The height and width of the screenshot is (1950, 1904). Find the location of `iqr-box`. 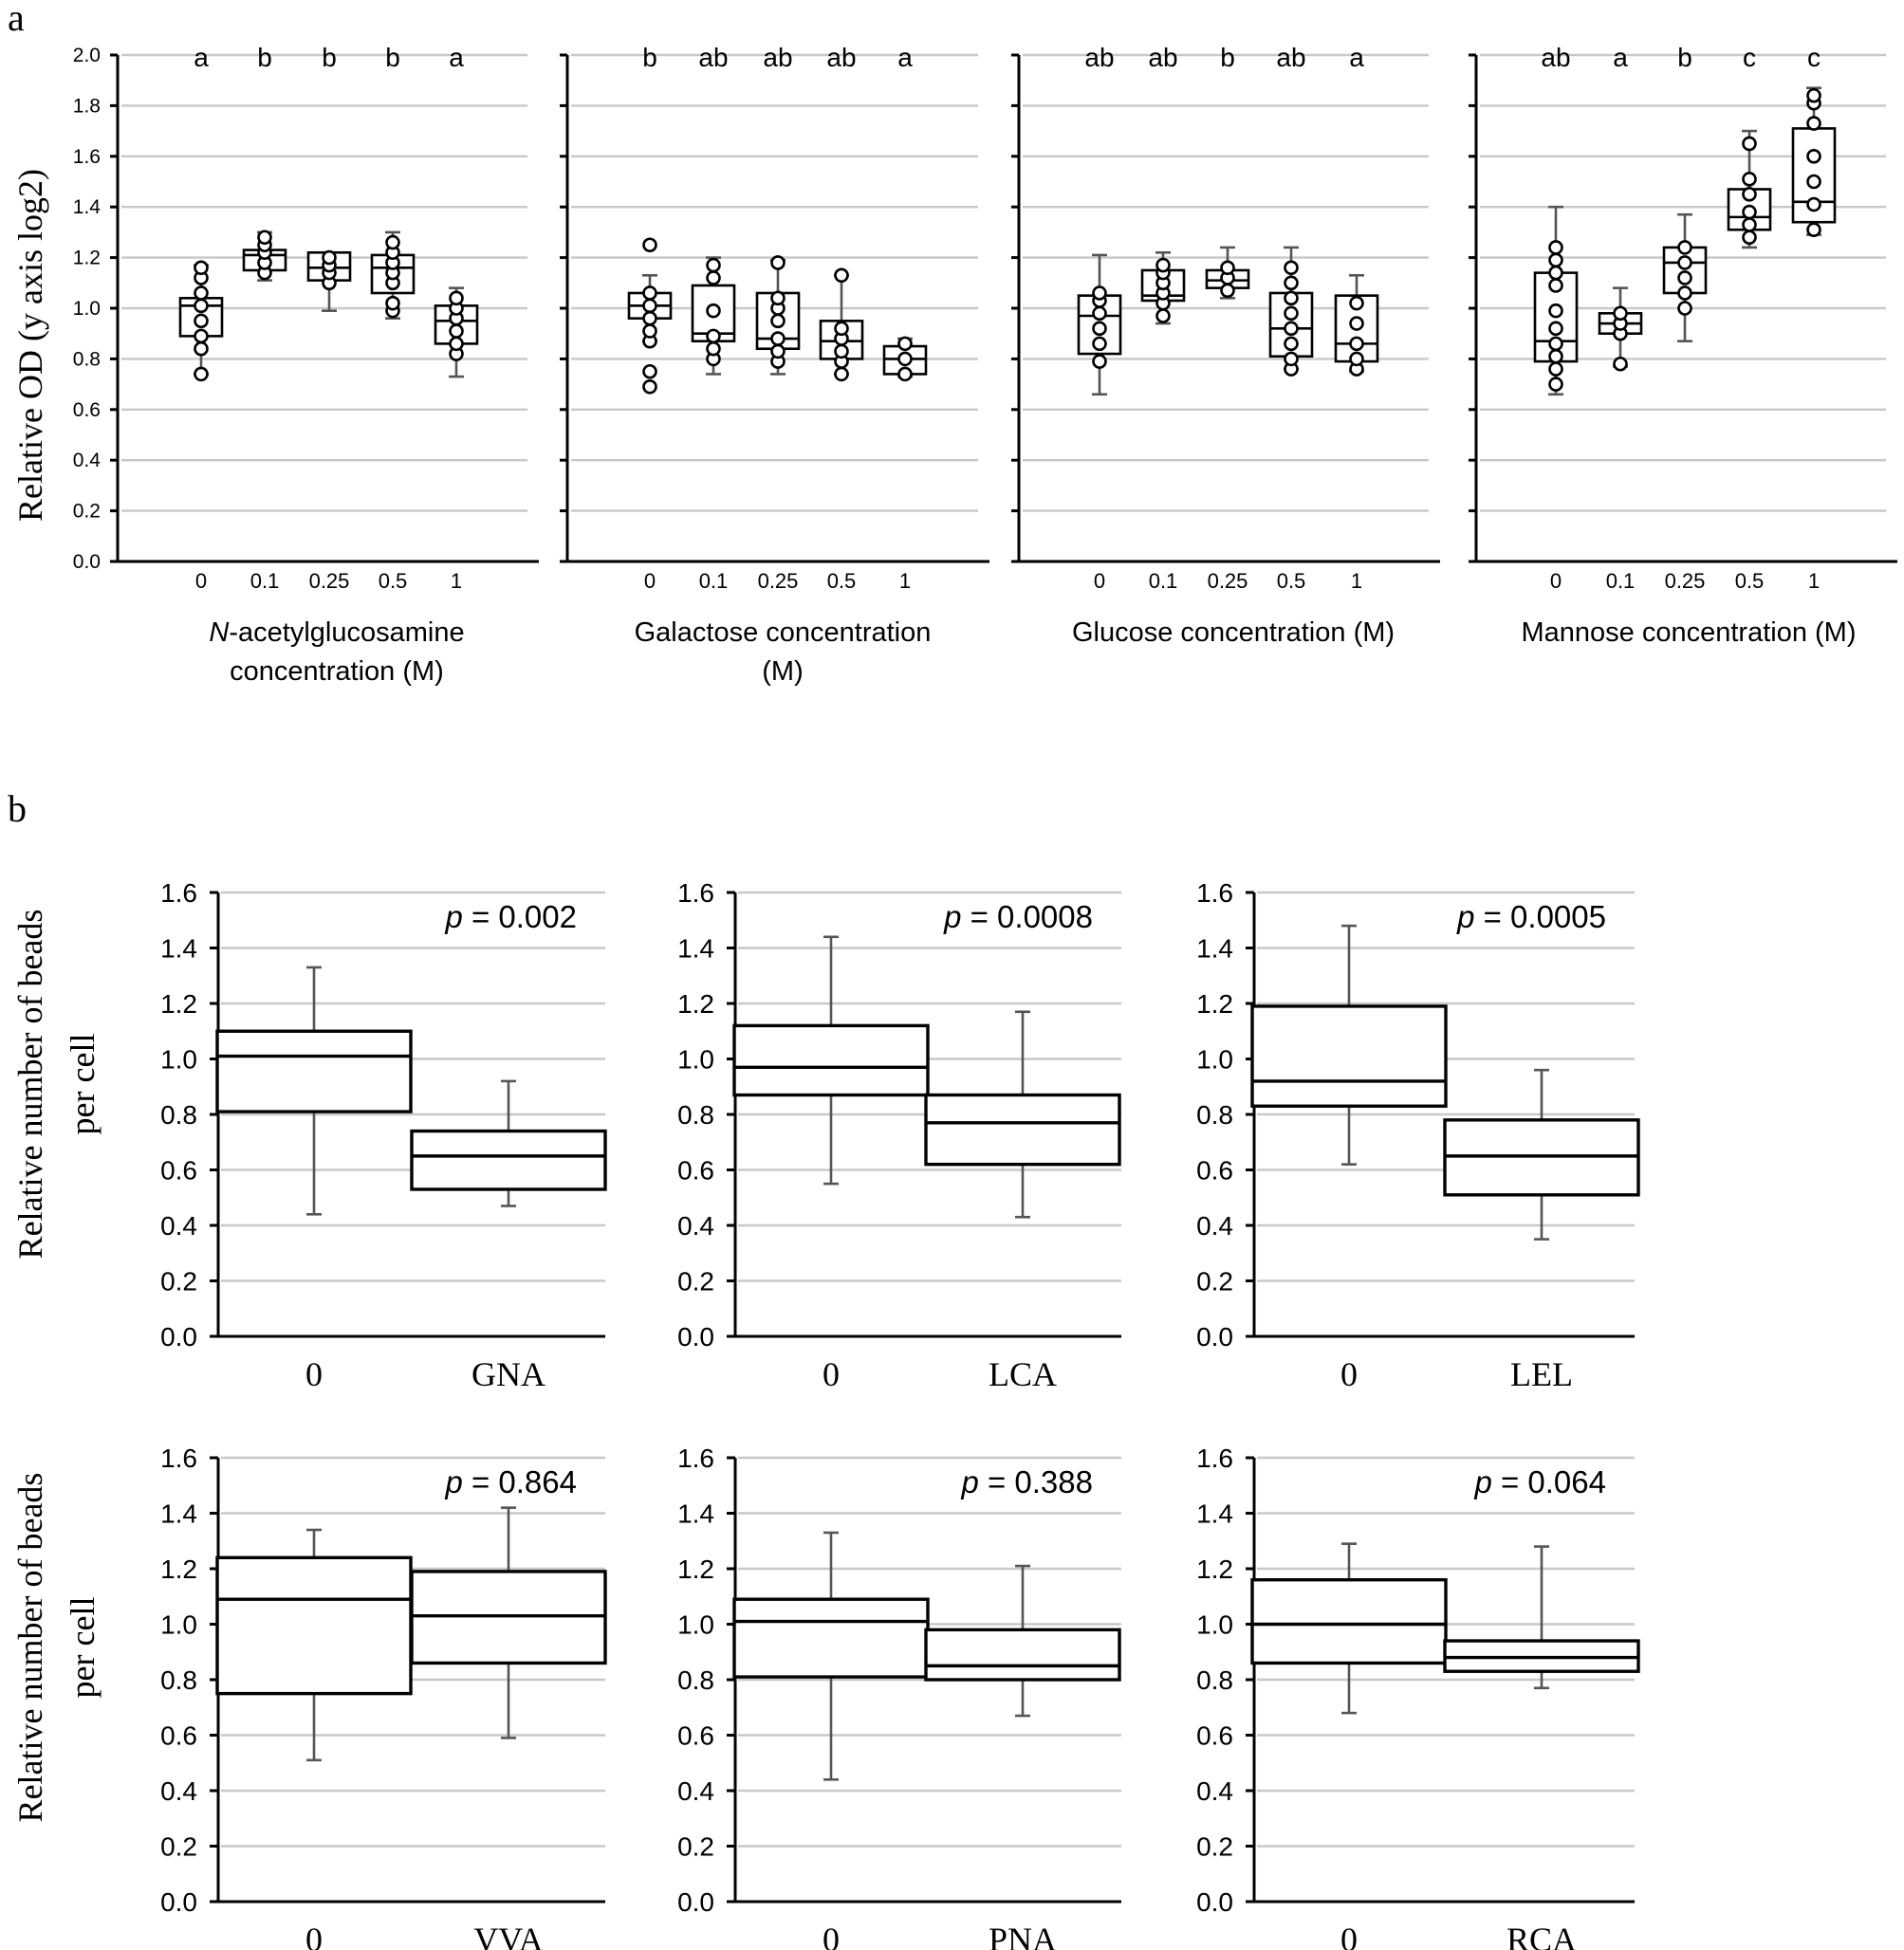

iqr-box is located at coordinates (1349, 1056).